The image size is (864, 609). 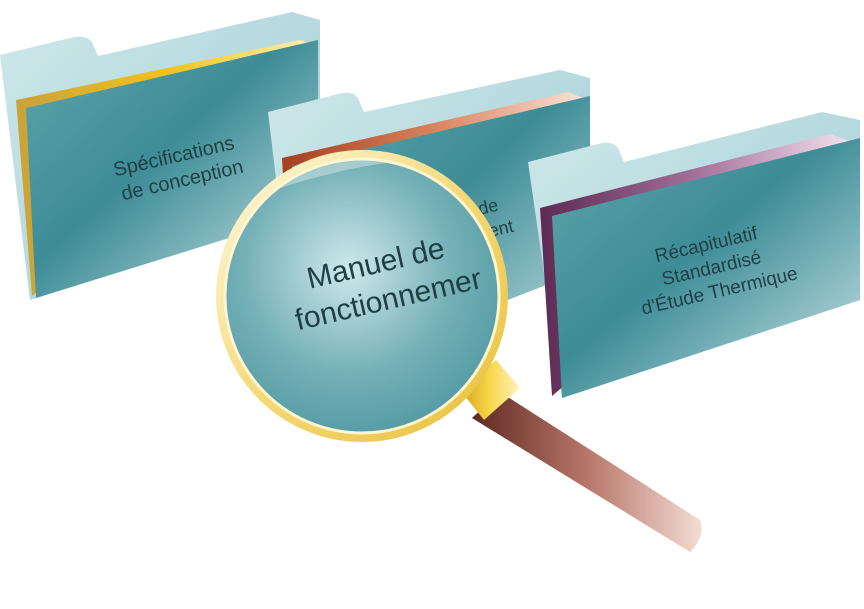 I want to click on magnifier-inner-edge, so click(x=362, y=296).